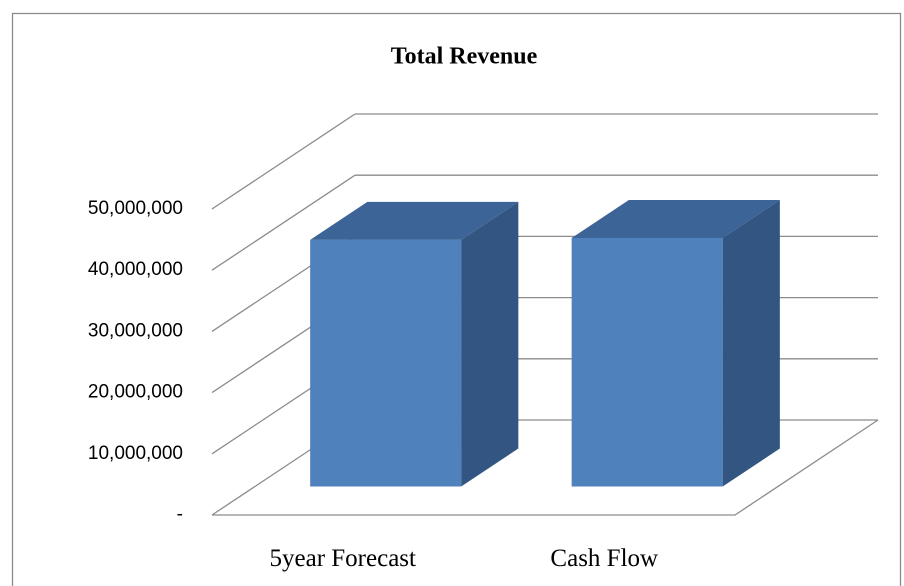  Describe the element at coordinates (135, 208) in the screenshot. I see `y-tick-label: 50,000,000` at that location.